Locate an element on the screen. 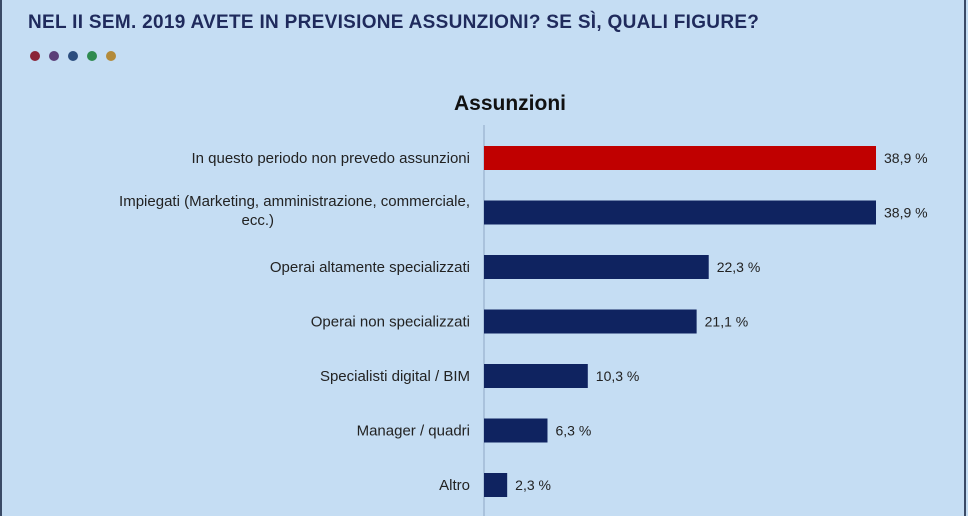 The image size is (968, 516). dot-navy is located at coordinates (73, 56).